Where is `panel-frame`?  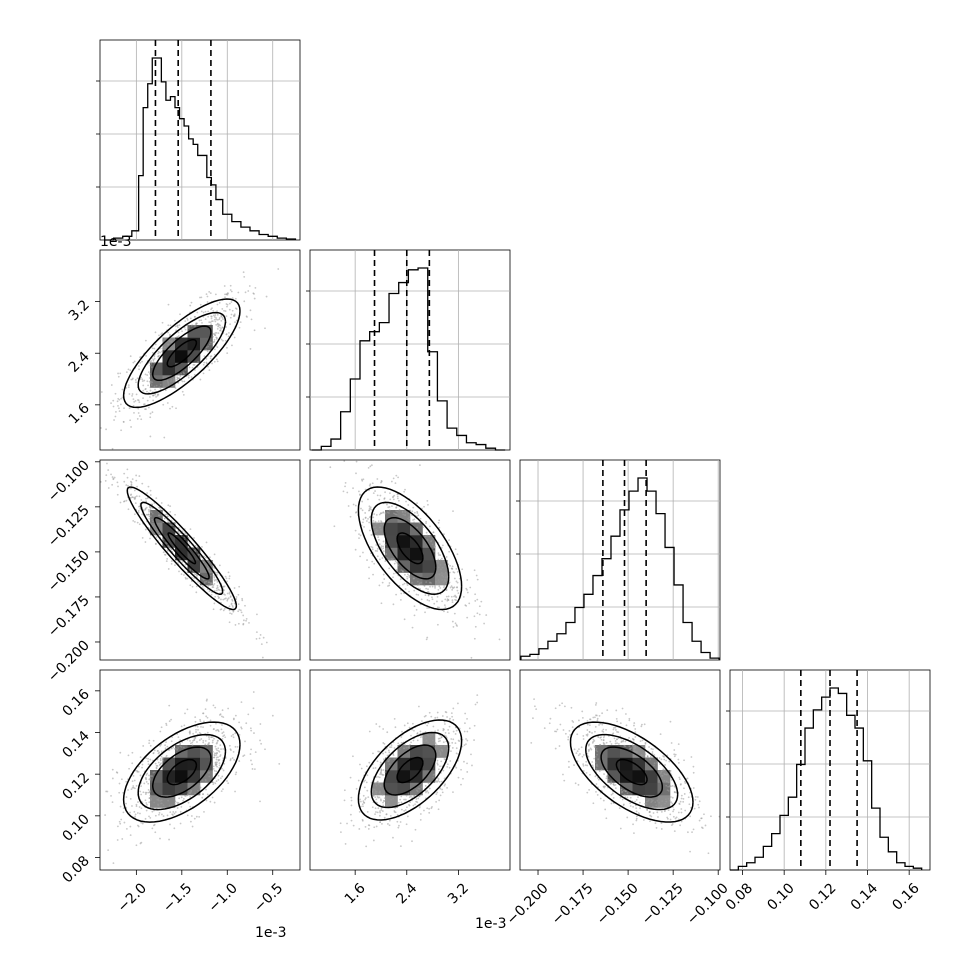 panel-frame is located at coordinates (410, 770).